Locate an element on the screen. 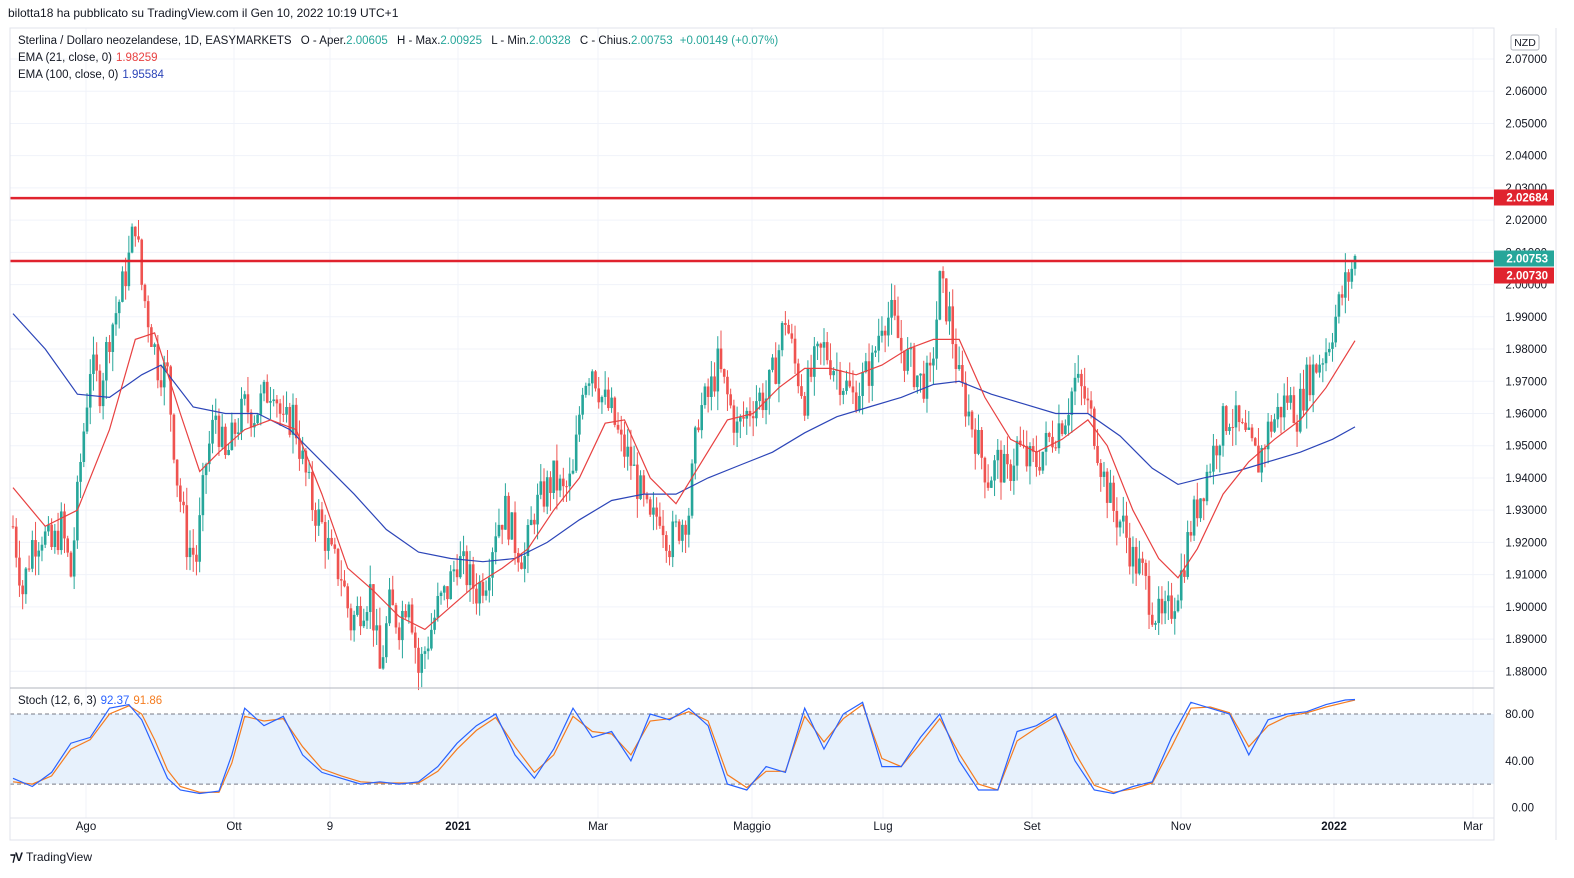  price-badge-text: 2.00730 is located at coordinates (1527, 277).